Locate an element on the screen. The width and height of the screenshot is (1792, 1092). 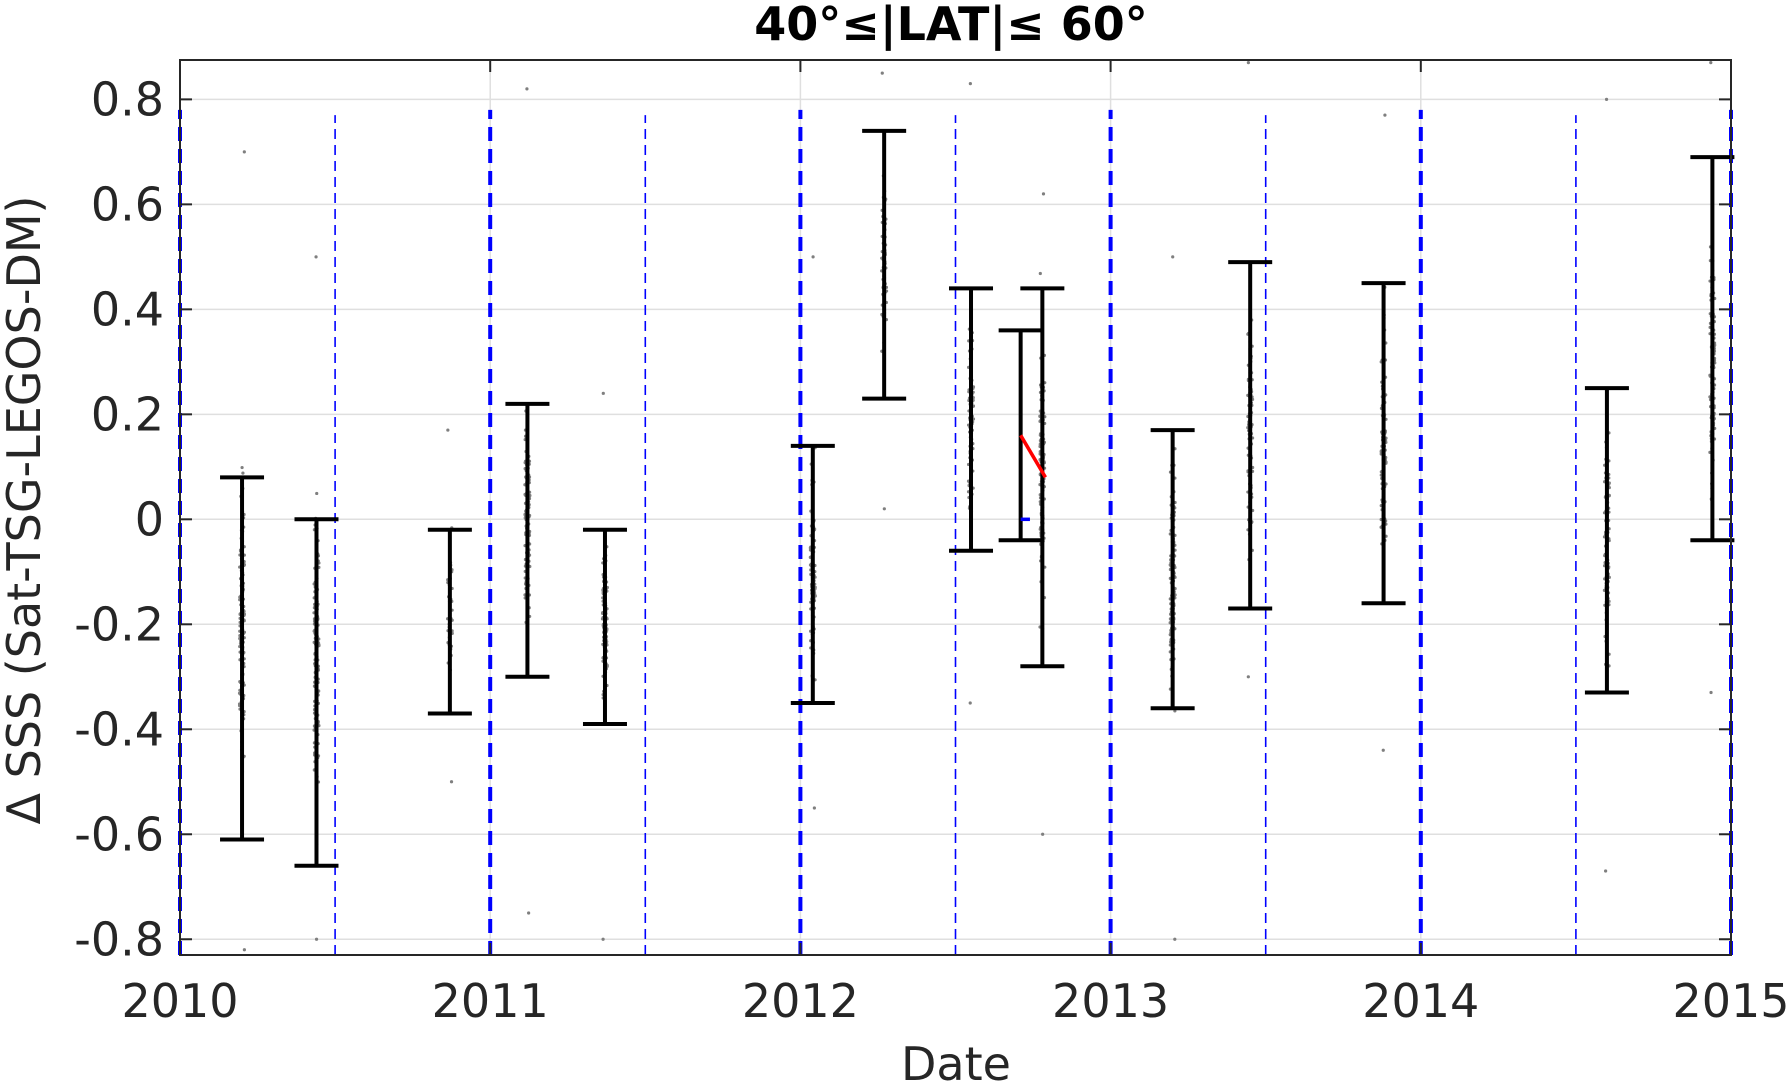
y-tick-label: 0.8 is located at coordinates (127, 99).